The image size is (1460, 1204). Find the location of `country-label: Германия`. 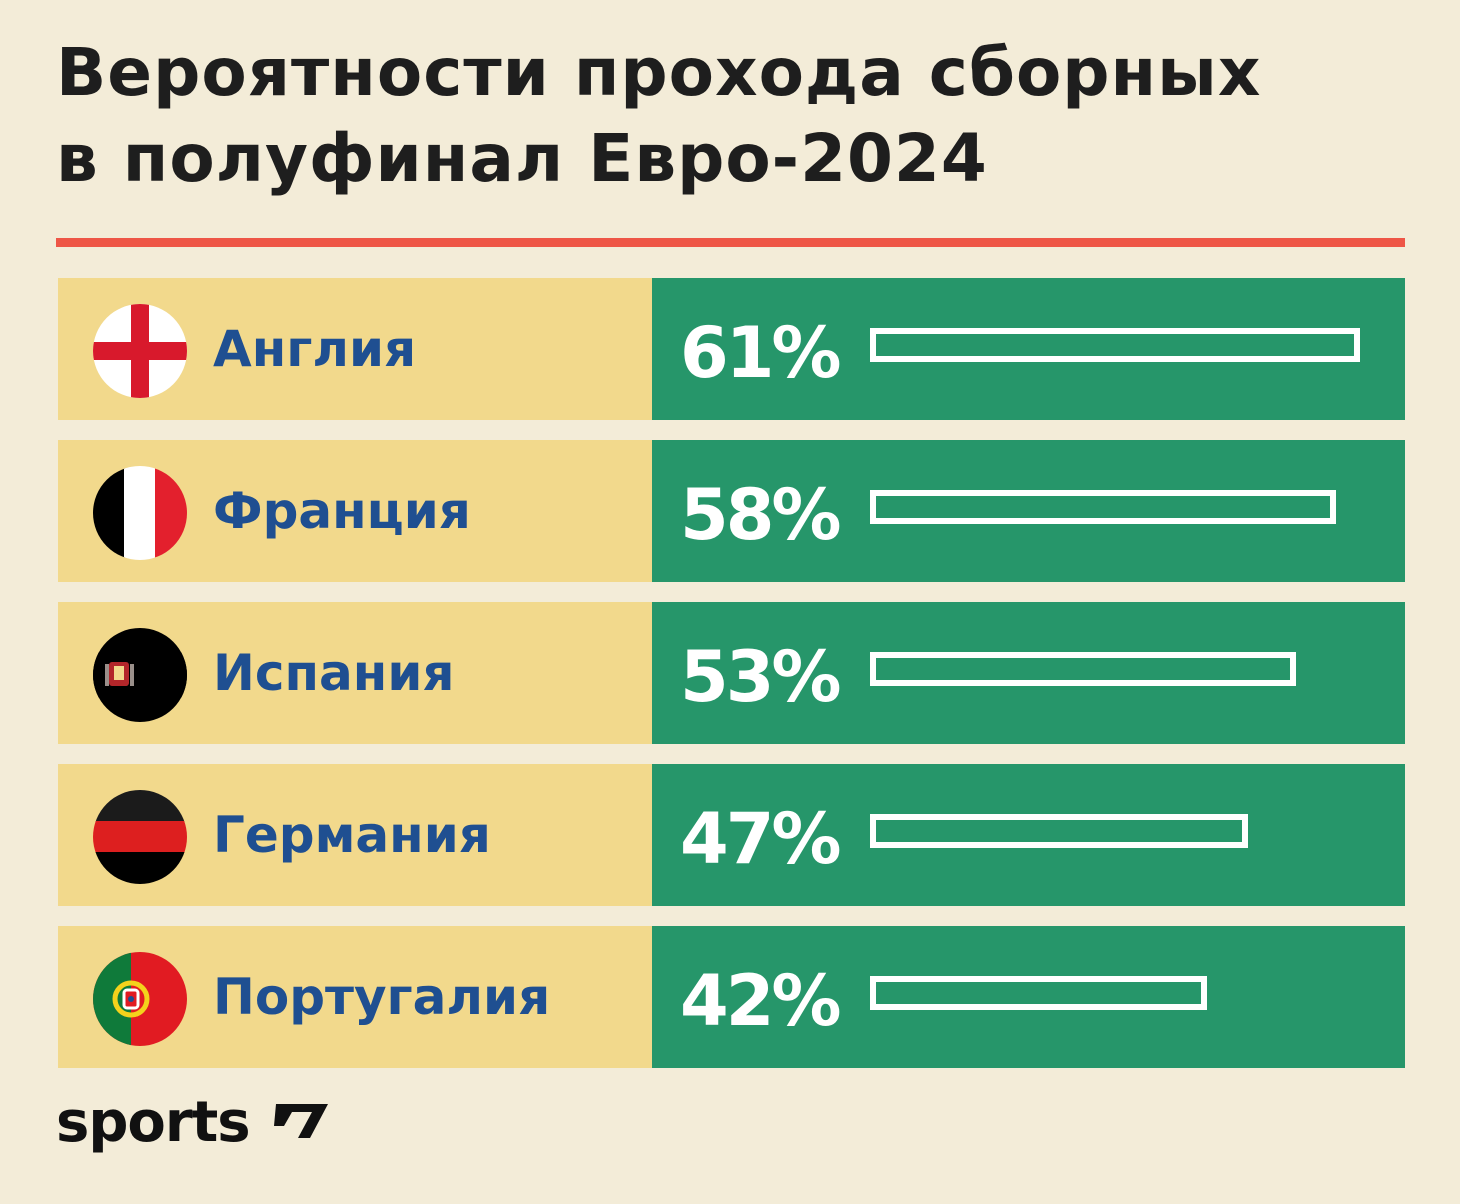

country-label: Германия is located at coordinates (352, 835).